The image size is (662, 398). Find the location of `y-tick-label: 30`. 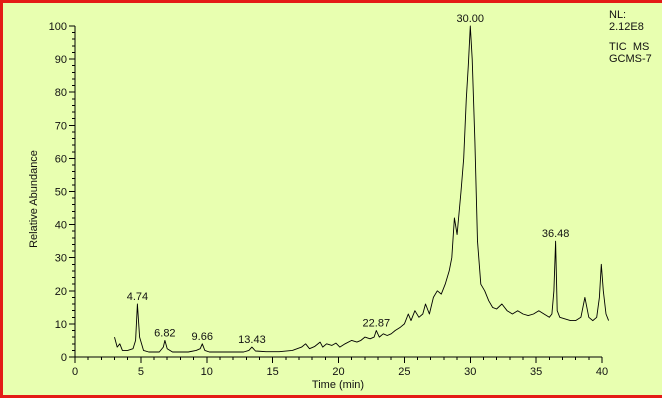

y-tick-label: 30 is located at coordinates (61, 259).